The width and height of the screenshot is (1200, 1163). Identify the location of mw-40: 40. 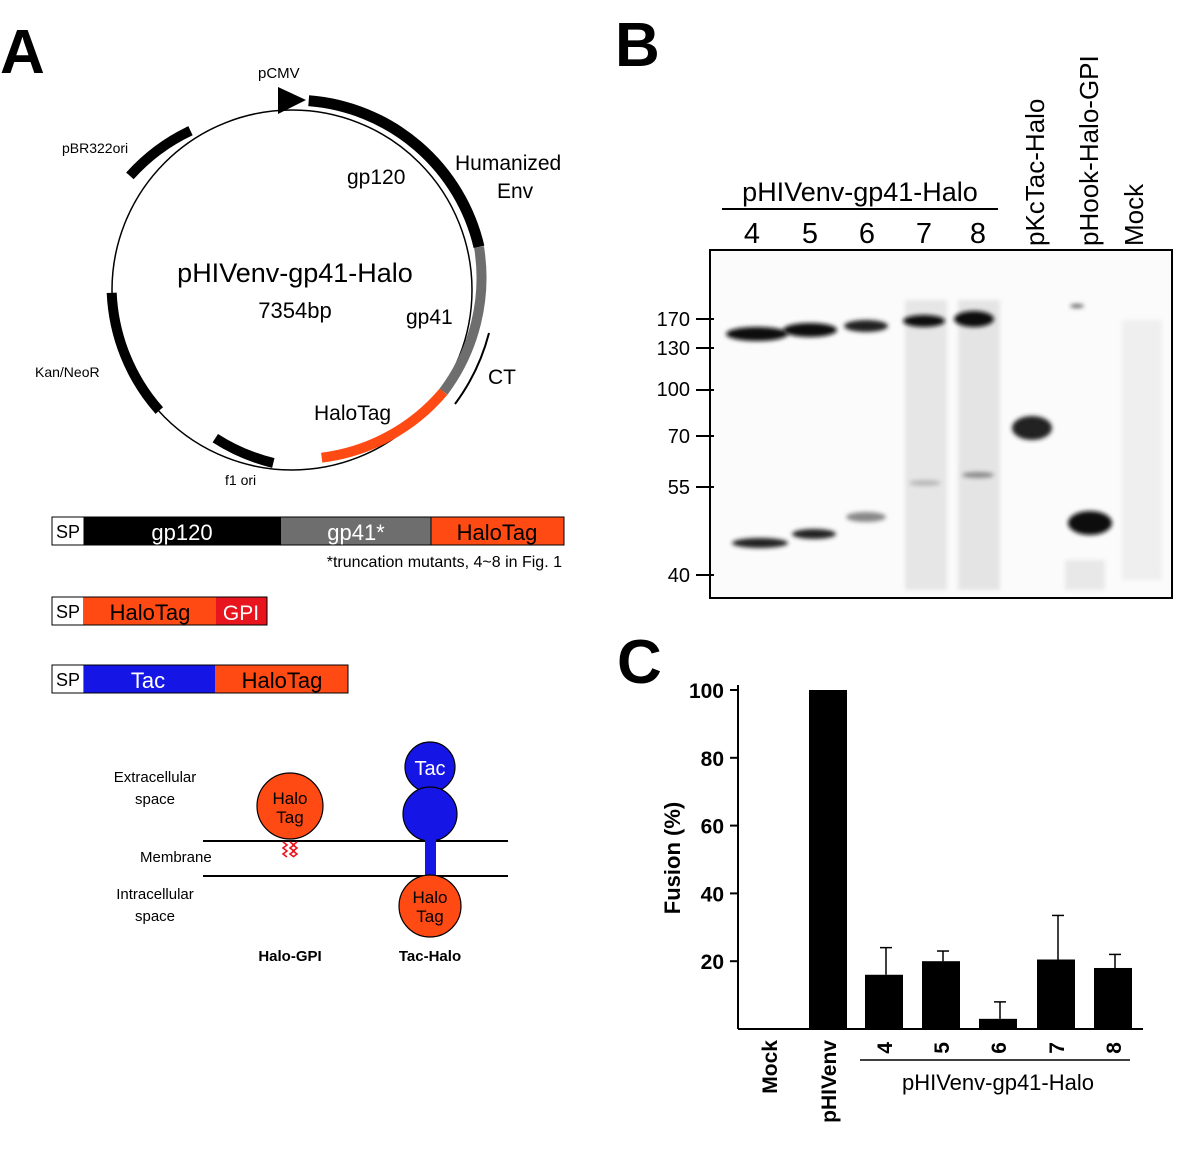
(679, 576).